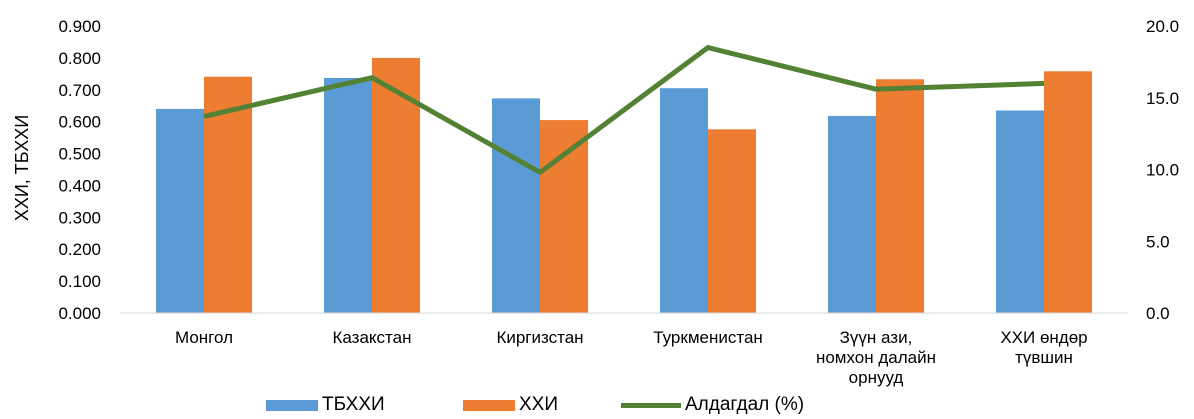 Image resolution: width=1194 pixels, height=419 pixels. What do you see at coordinates (539, 337) in the screenshot?
I see `category-label: Киргизстан` at bounding box center [539, 337].